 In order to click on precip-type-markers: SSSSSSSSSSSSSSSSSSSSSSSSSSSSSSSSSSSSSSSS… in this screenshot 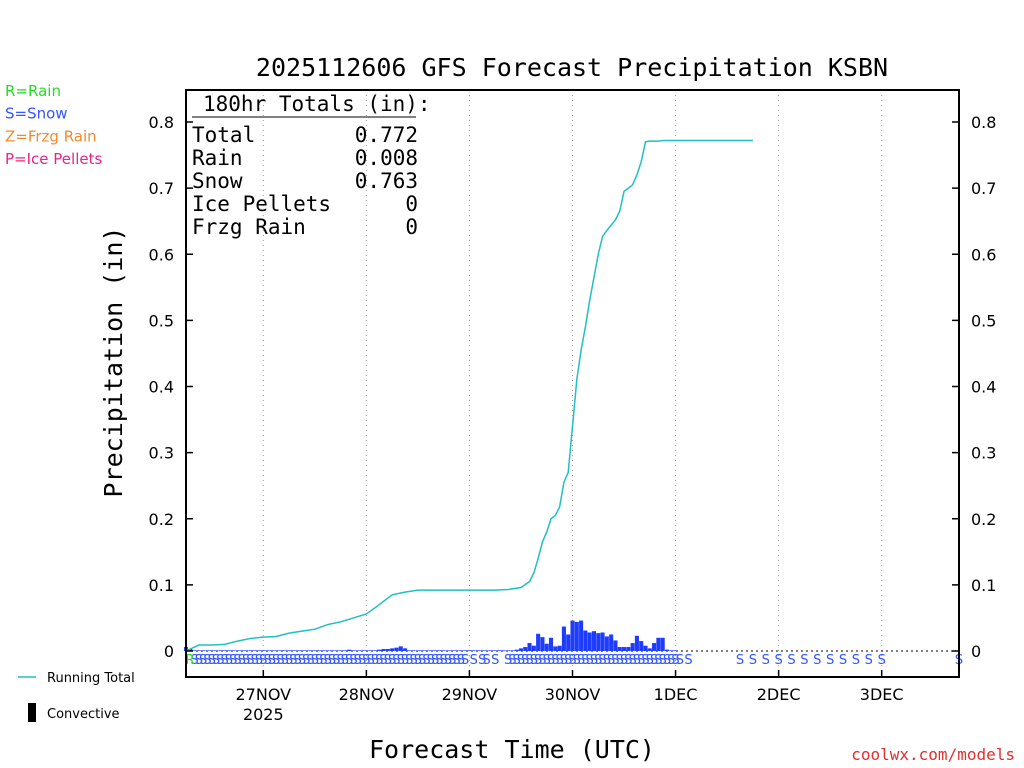, I will do `click(574, 660)`.